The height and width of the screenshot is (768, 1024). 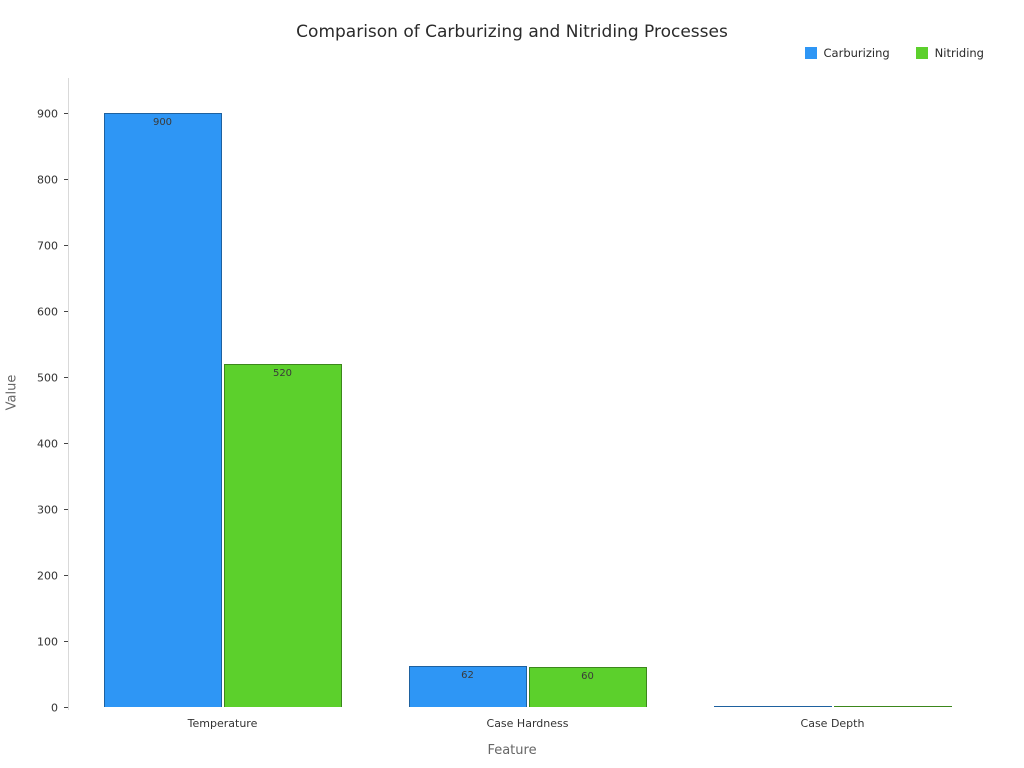 I want to click on x-category-label: Case Hardness, so click(x=527, y=723).